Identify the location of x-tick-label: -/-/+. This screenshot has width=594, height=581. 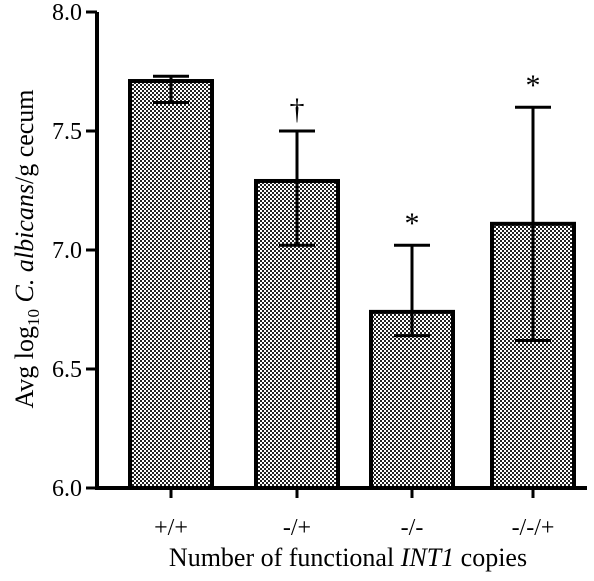
(533, 528).